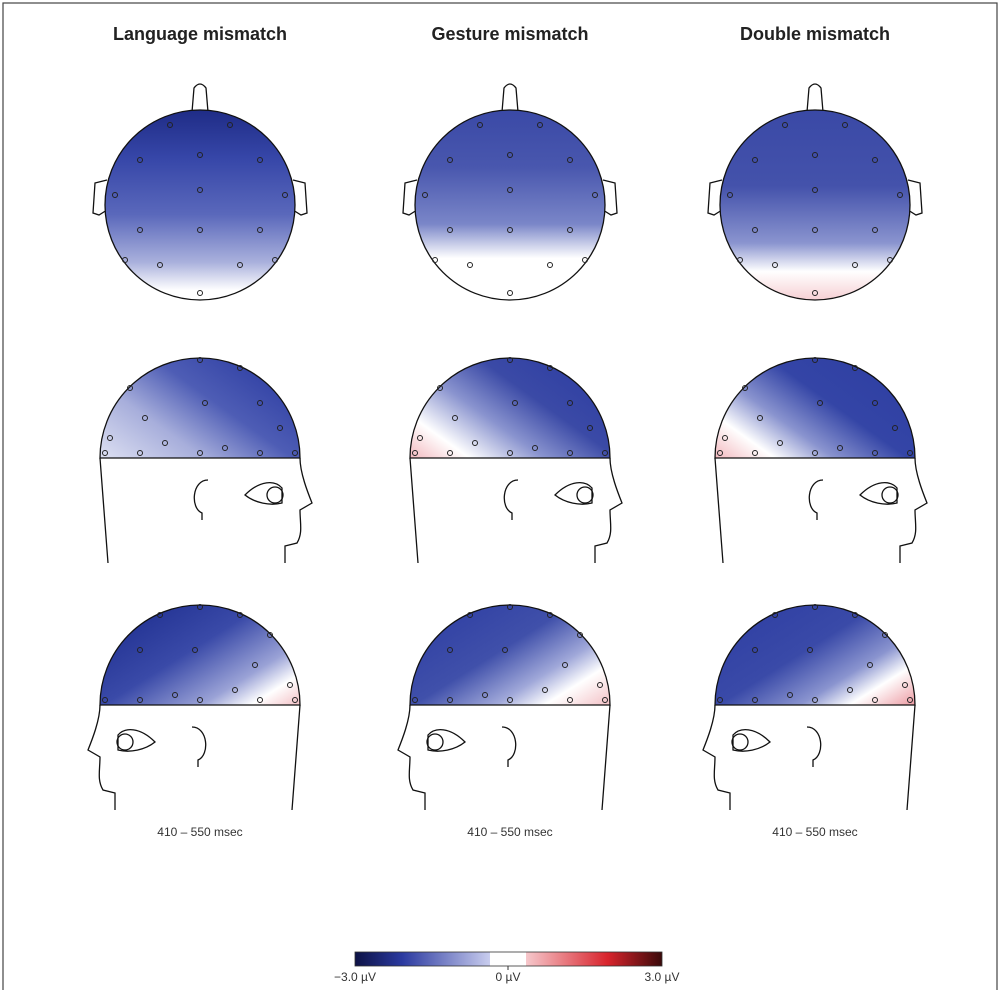  What do you see at coordinates (815, 205) in the screenshot?
I see `topomap-top` at bounding box center [815, 205].